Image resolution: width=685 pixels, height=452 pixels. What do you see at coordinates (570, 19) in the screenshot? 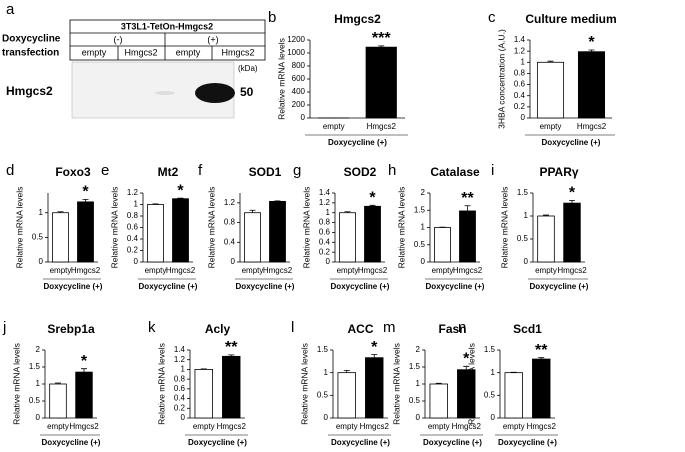
I see `chart-title: Culture medium` at bounding box center [570, 19].